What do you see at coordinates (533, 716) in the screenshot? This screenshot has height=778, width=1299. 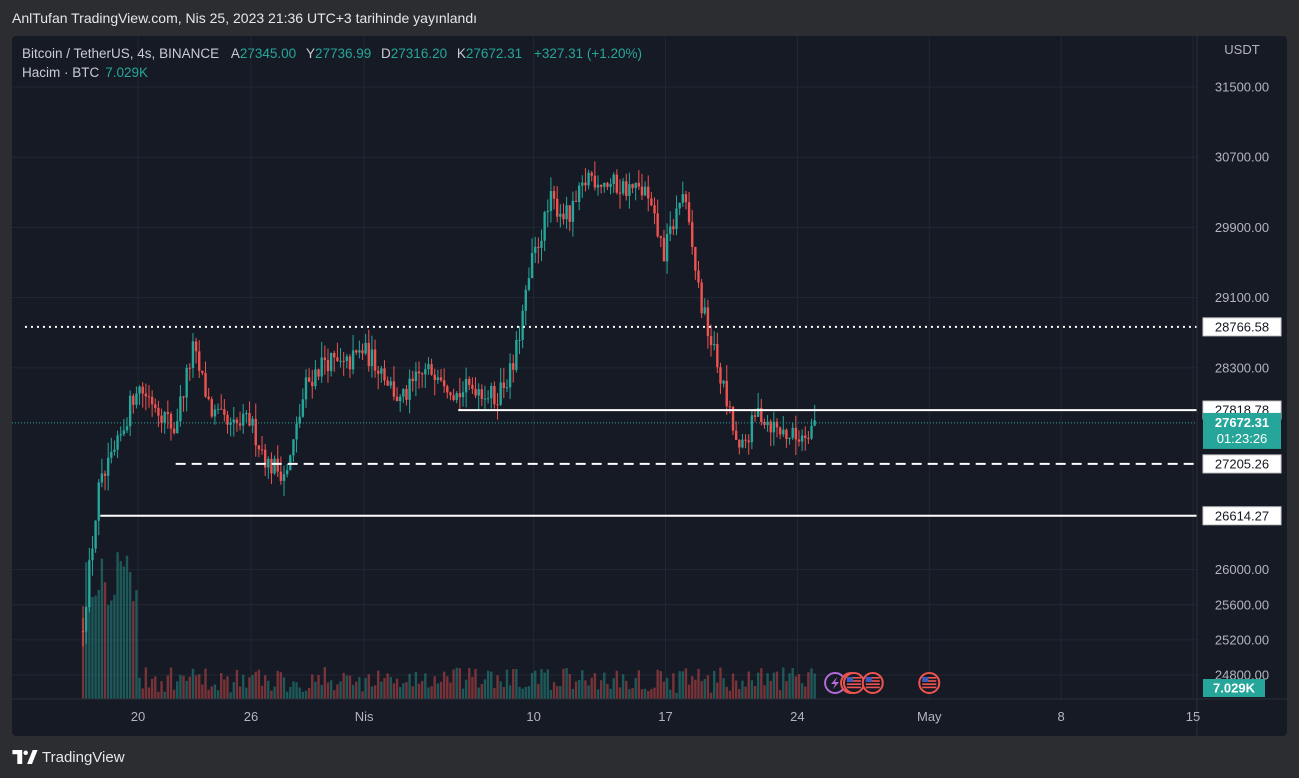 I see `time-tick-label: 10` at bounding box center [533, 716].